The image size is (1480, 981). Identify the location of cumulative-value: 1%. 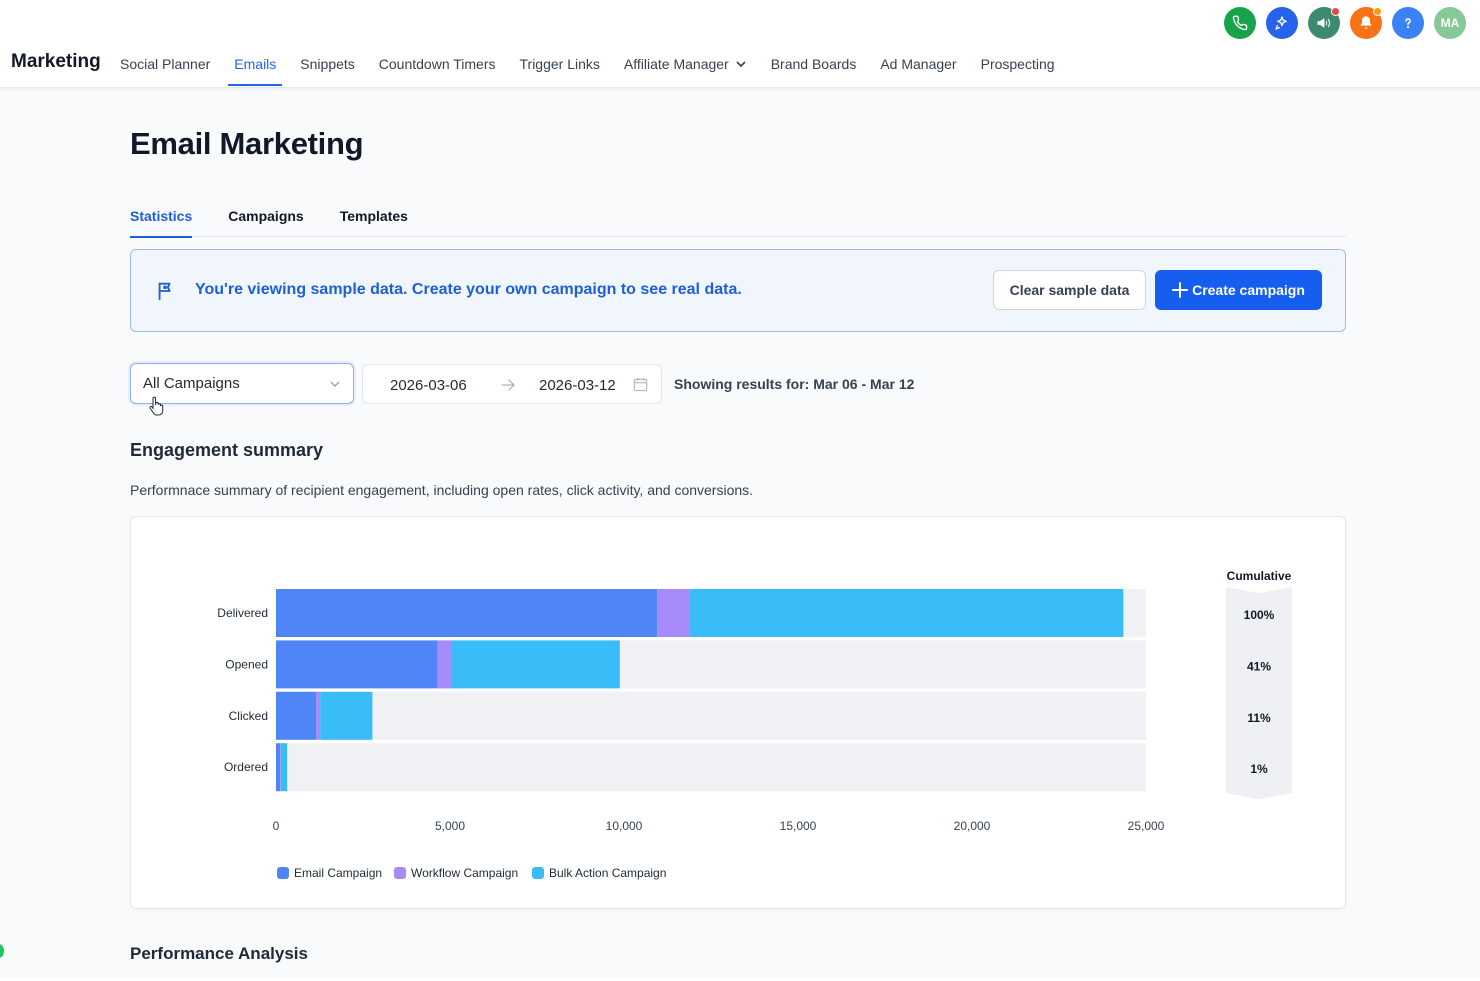
(1259, 769).